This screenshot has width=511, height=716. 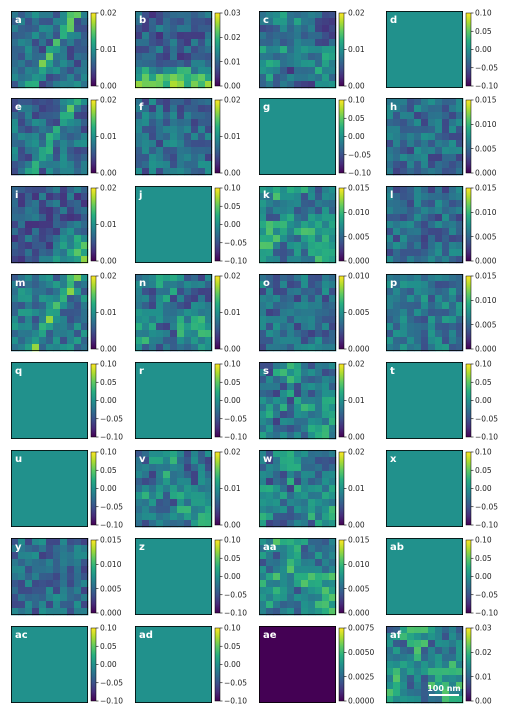 What do you see at coordinates (142, 459) in the screenshot?
I see `panel-label: v` at bounding box center [142, 459].